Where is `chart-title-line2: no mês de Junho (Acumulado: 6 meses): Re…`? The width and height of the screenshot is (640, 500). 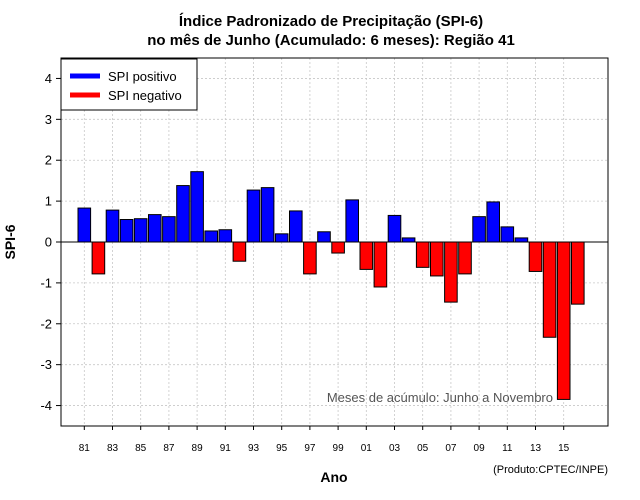 chart-title-line2: no mês de Junho (Acumulado: 6 meses): Re… is located at coordinates (331, 40).